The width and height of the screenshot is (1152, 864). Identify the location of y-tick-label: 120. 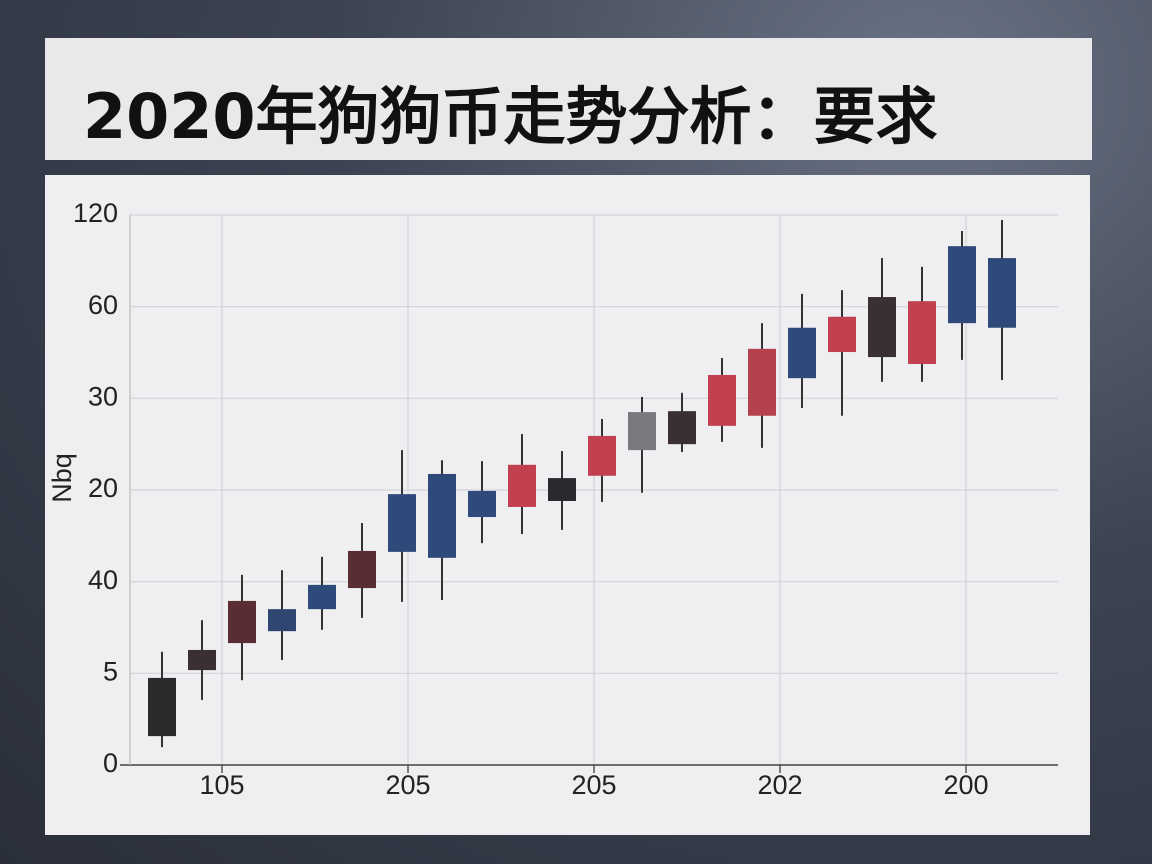
(95, 213).